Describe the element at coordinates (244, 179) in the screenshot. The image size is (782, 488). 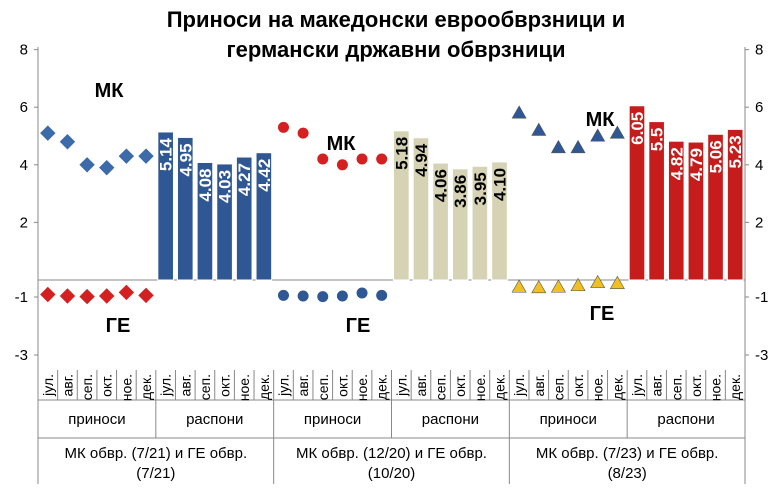
I see `spread-value-label: 4.27` at that location.